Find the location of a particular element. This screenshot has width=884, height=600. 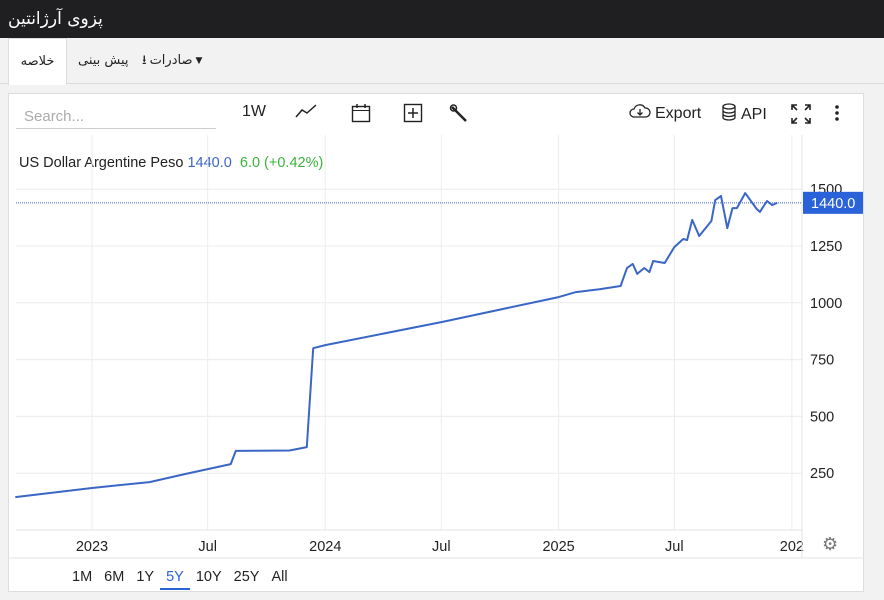

search-input is located at coordinates (116, 117).